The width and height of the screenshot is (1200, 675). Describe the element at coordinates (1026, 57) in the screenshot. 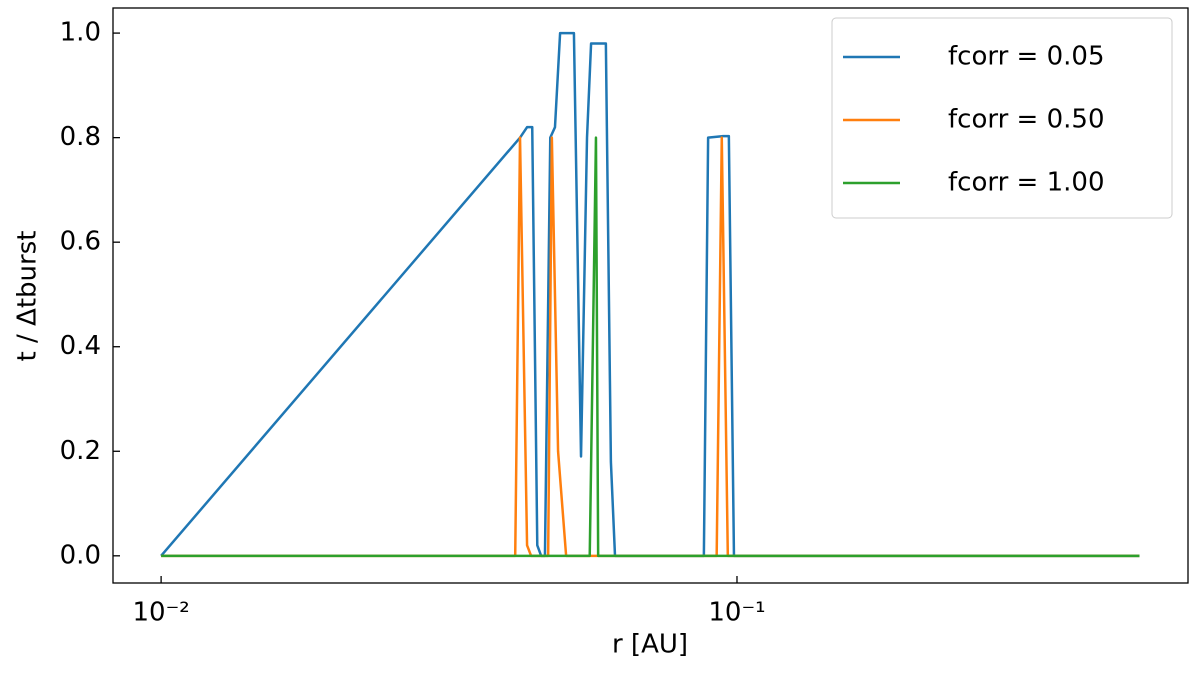

I see `legend-label: fcorr = 0.05` at that location.